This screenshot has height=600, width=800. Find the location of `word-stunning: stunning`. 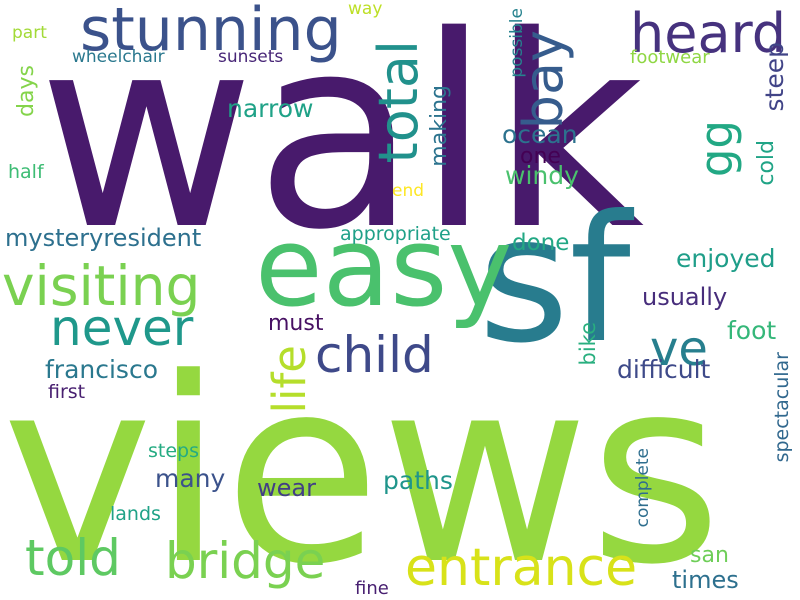

word-stunning: stunning is located at coordinates (211, 32).